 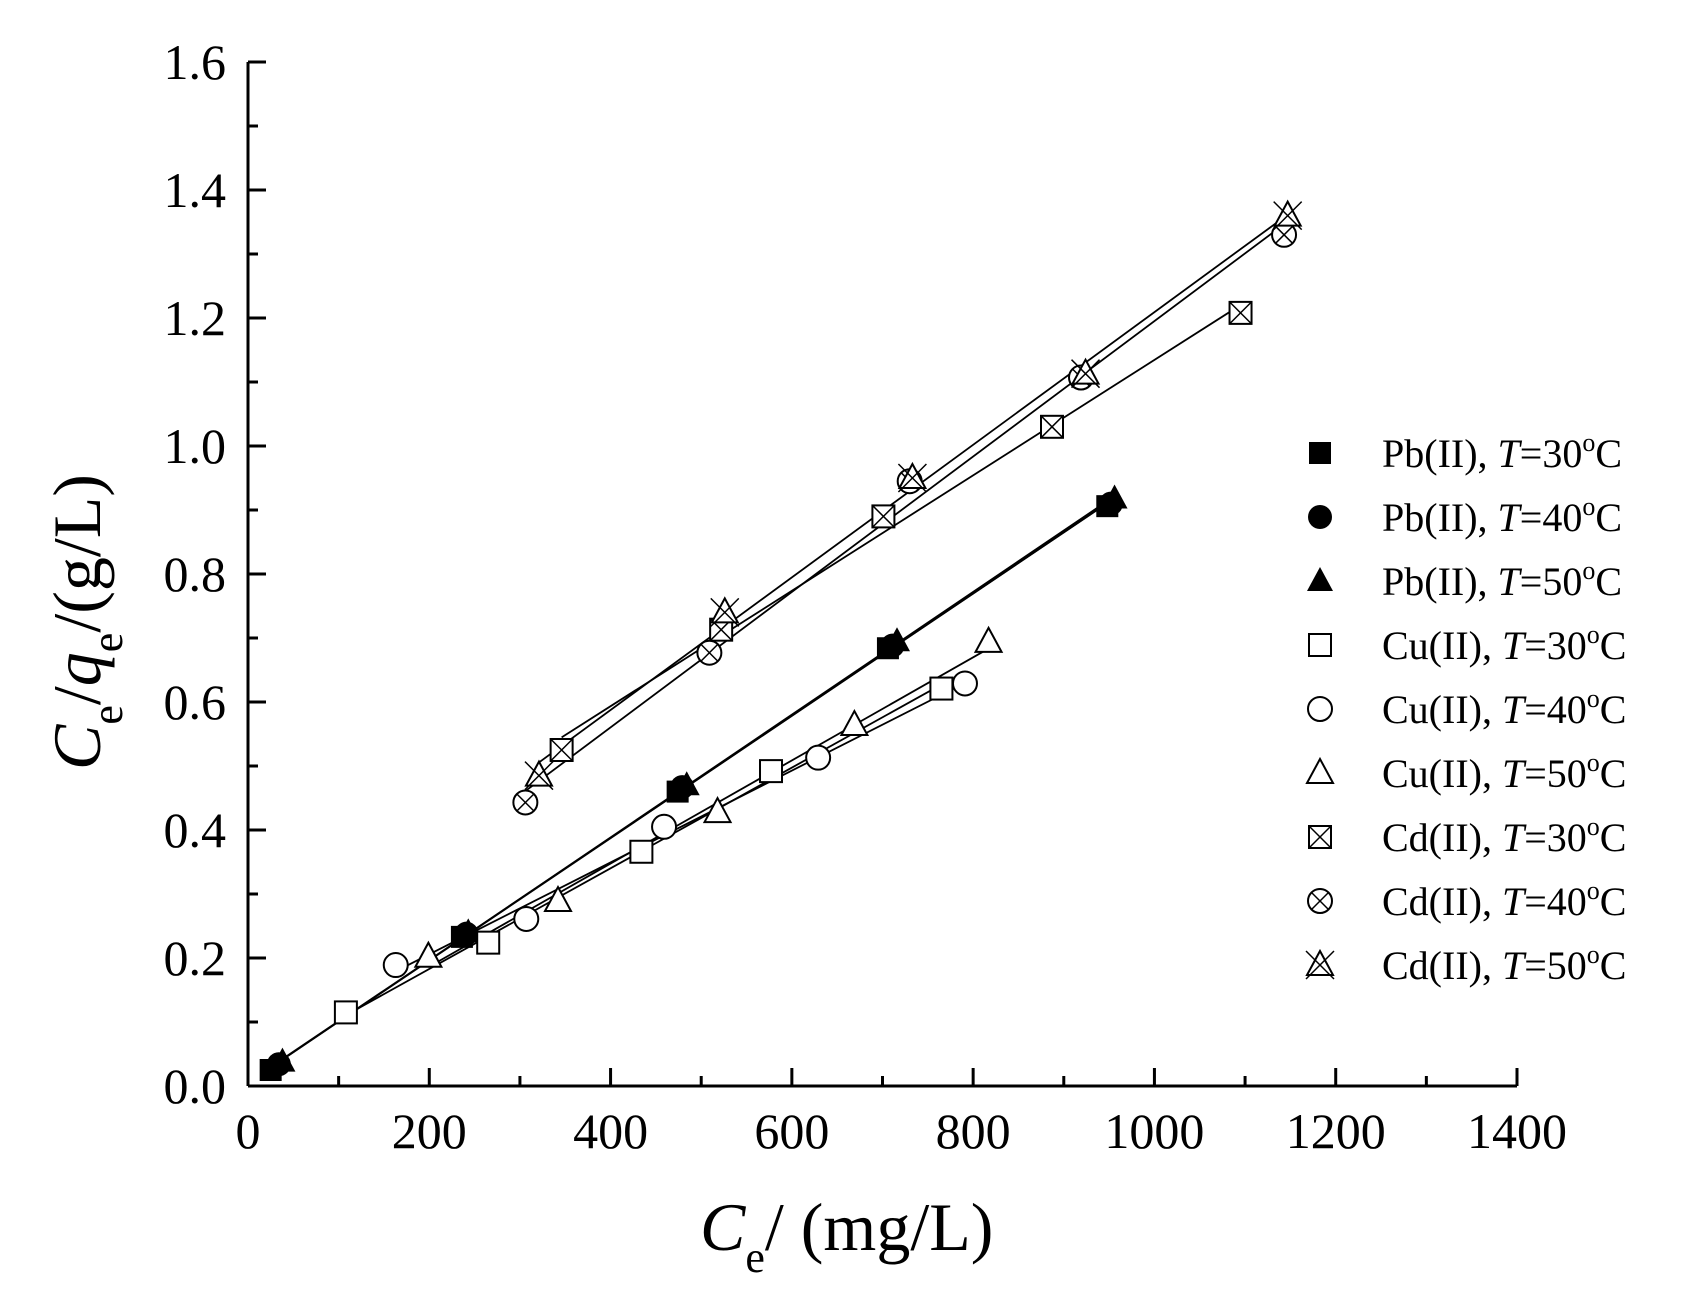 What do you see at coordinates (1504, 964) in the screenshot?
I see `legend-label: Cd(II), T=50oC` at bounding box center [1504, 964].